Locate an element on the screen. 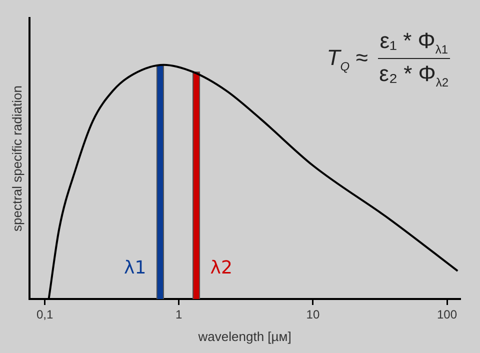 This screenshot has width=480, height=353. annotation: ε₂ * Φ$_{λ2}$ is located at coordinates (414, 75).